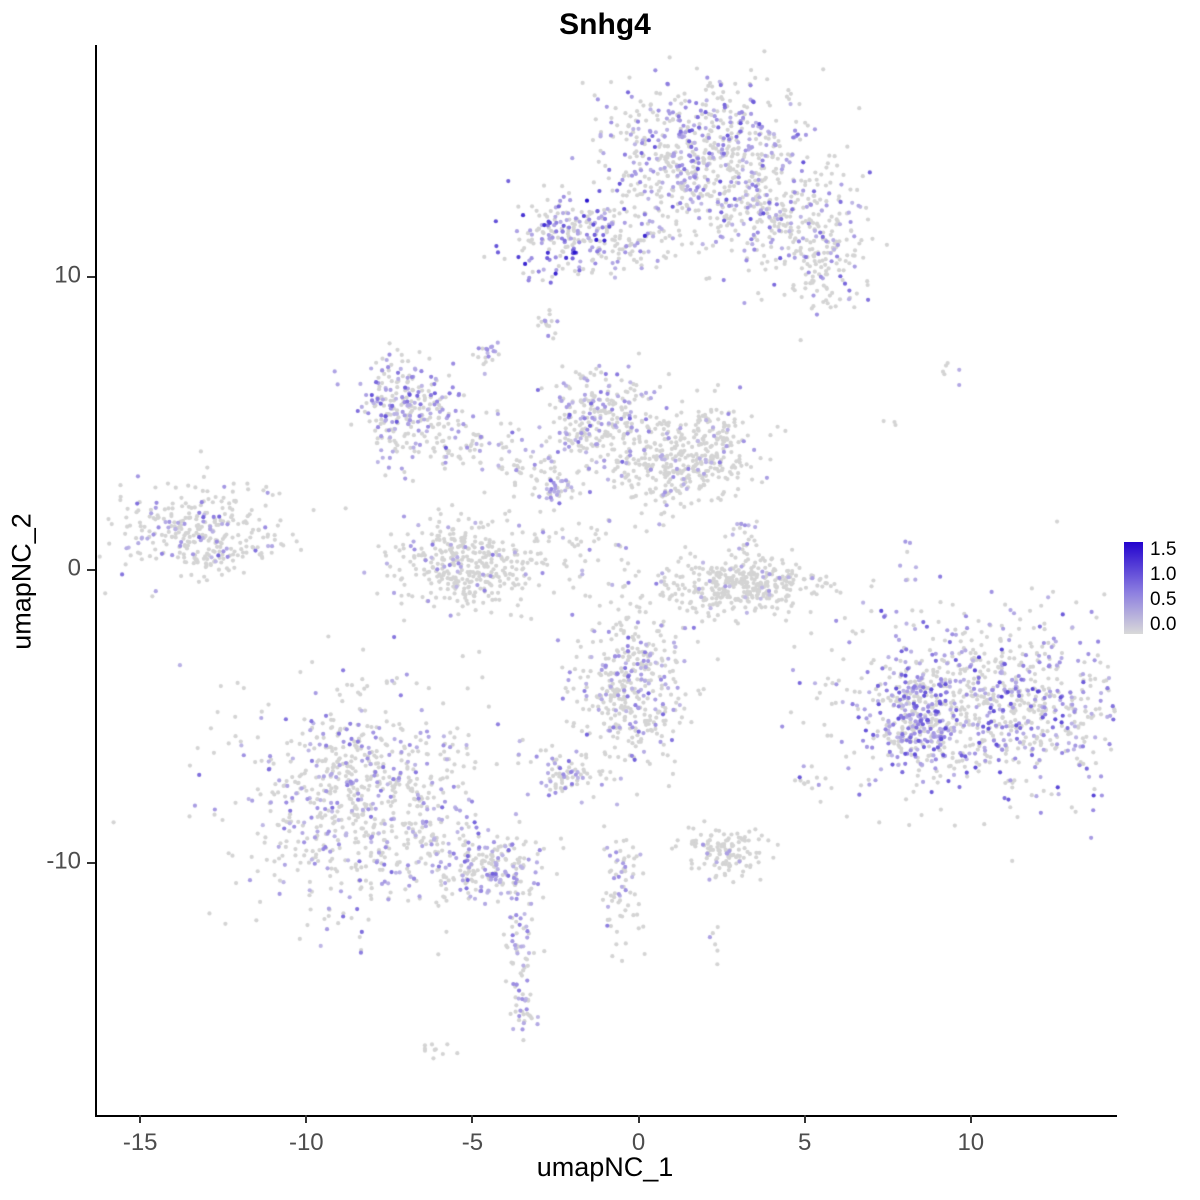 Image resolution: width=1200 pixels, height=1200 pixels. What do you see at coordinates (306, 1142) in the screenshot?
I see `x-tick-label: -10` at bounding box center [306, 1142].